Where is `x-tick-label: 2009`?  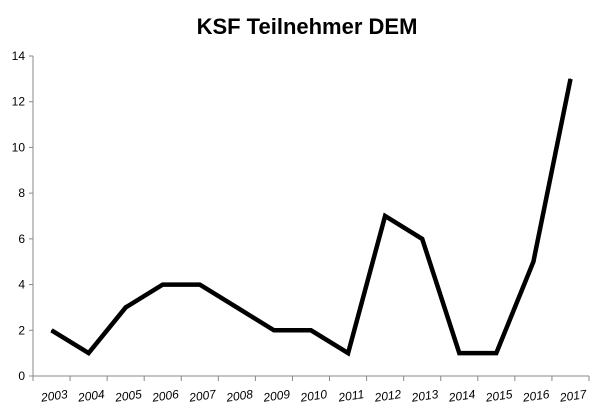
x-tick-label: 2009 is located at coordinates (277, 396).